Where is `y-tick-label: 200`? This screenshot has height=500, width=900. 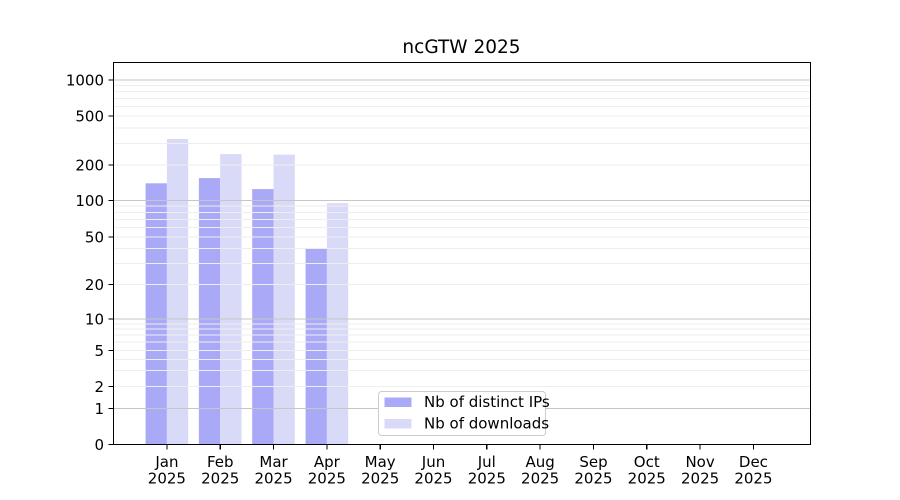
y-tick-label: 200 is located at coordinates (89, 166).